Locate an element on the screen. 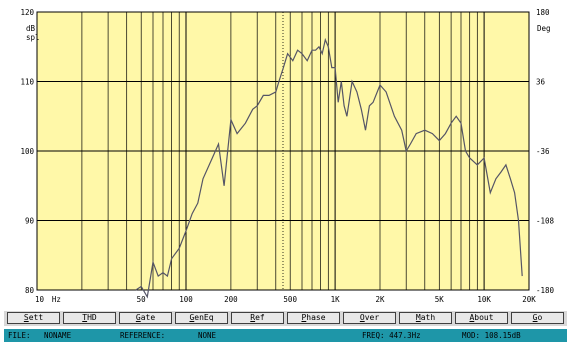 The width and height of the screenshot is (570, 345). button-hotkey: A is located at coordinates (472, 317).